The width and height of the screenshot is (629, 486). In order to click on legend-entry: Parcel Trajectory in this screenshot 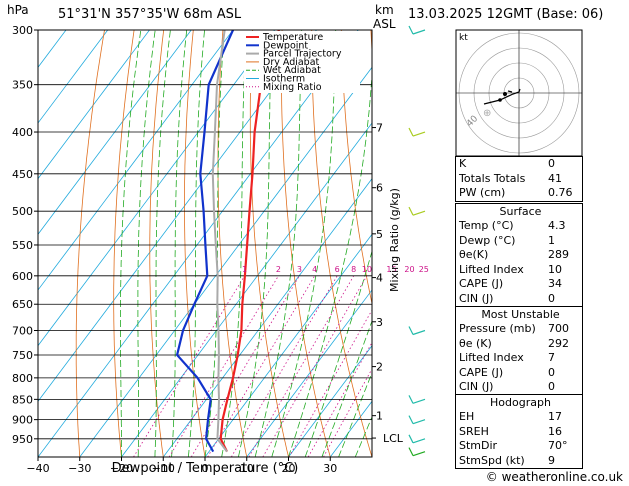, I will do `click(302, 54)`.